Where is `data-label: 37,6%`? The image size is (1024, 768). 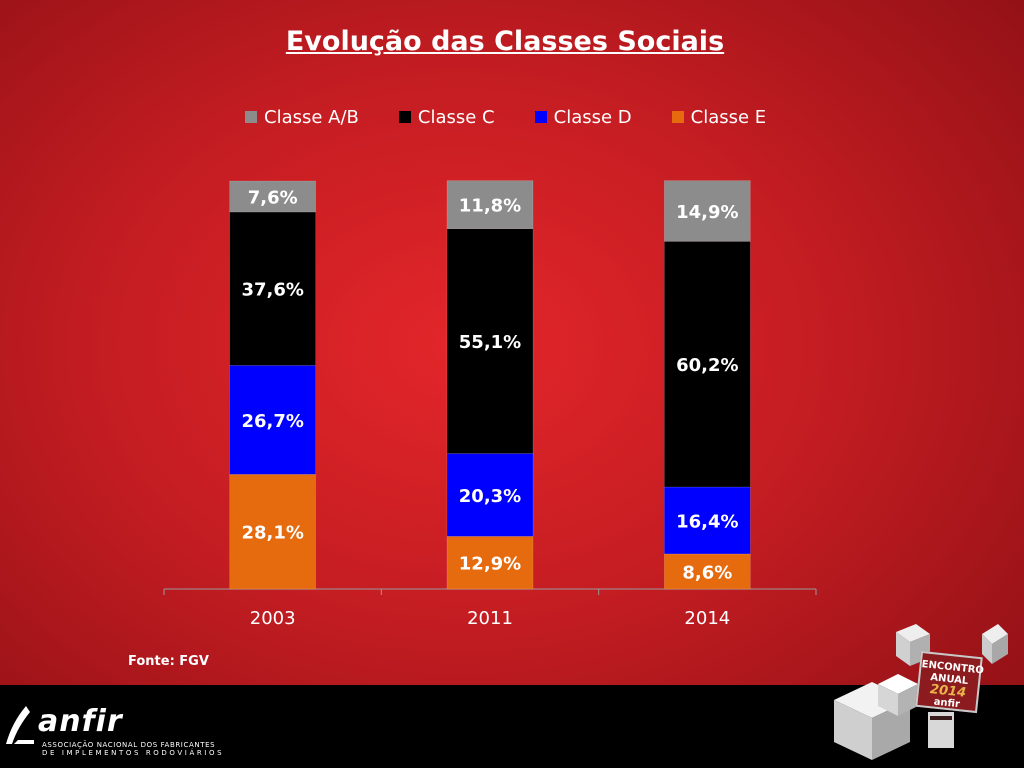 data-label: 37,6% is located at coordinates (272, 290).